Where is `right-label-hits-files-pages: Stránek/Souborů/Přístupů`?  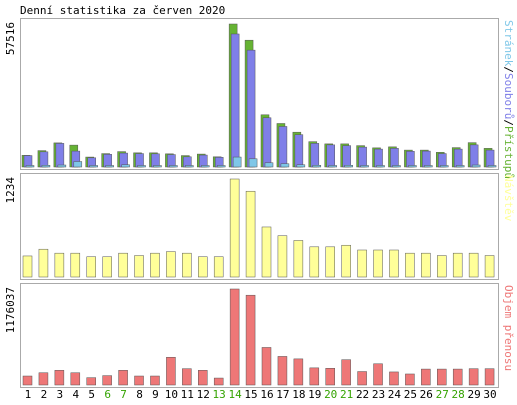 right-label-hits-files-pages: Stránek/Souborů/Přístupů is located at coordinates (508, 99).